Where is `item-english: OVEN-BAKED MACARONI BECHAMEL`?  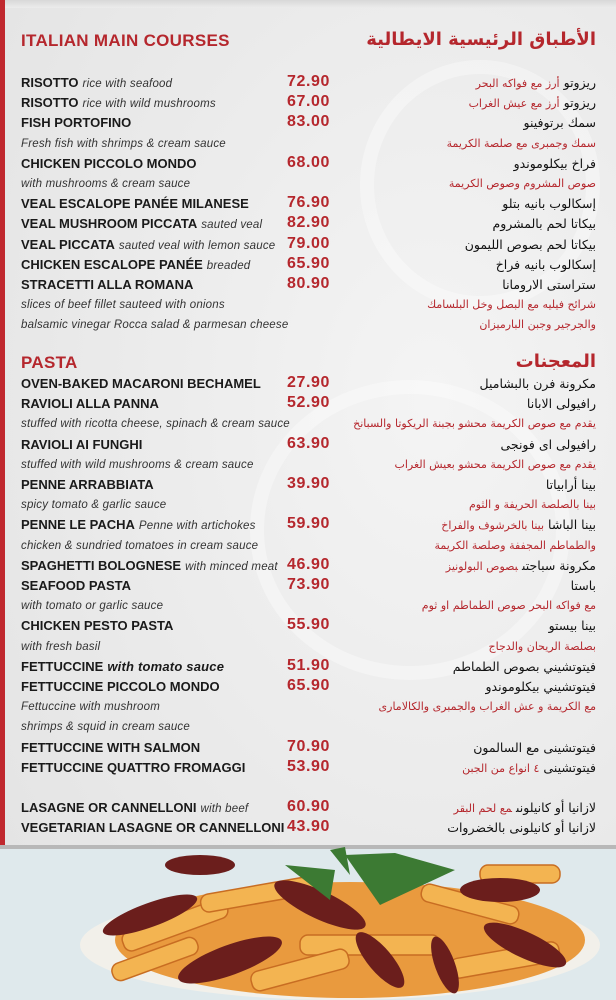 item-english: OVEN-BAKED MACARONI BECHAMEL is located at coordinates (141, 384).